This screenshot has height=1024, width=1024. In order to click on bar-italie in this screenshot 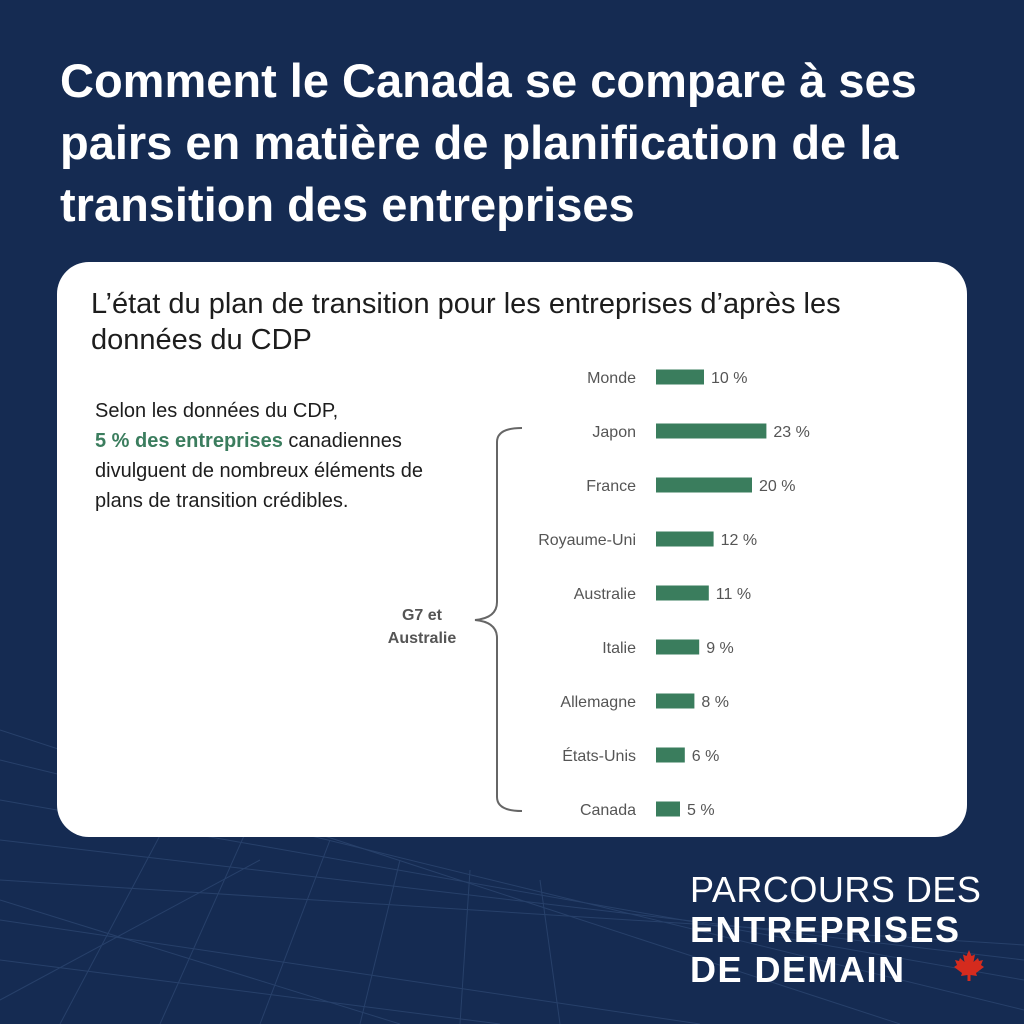, I will do `click(678, 647)`.